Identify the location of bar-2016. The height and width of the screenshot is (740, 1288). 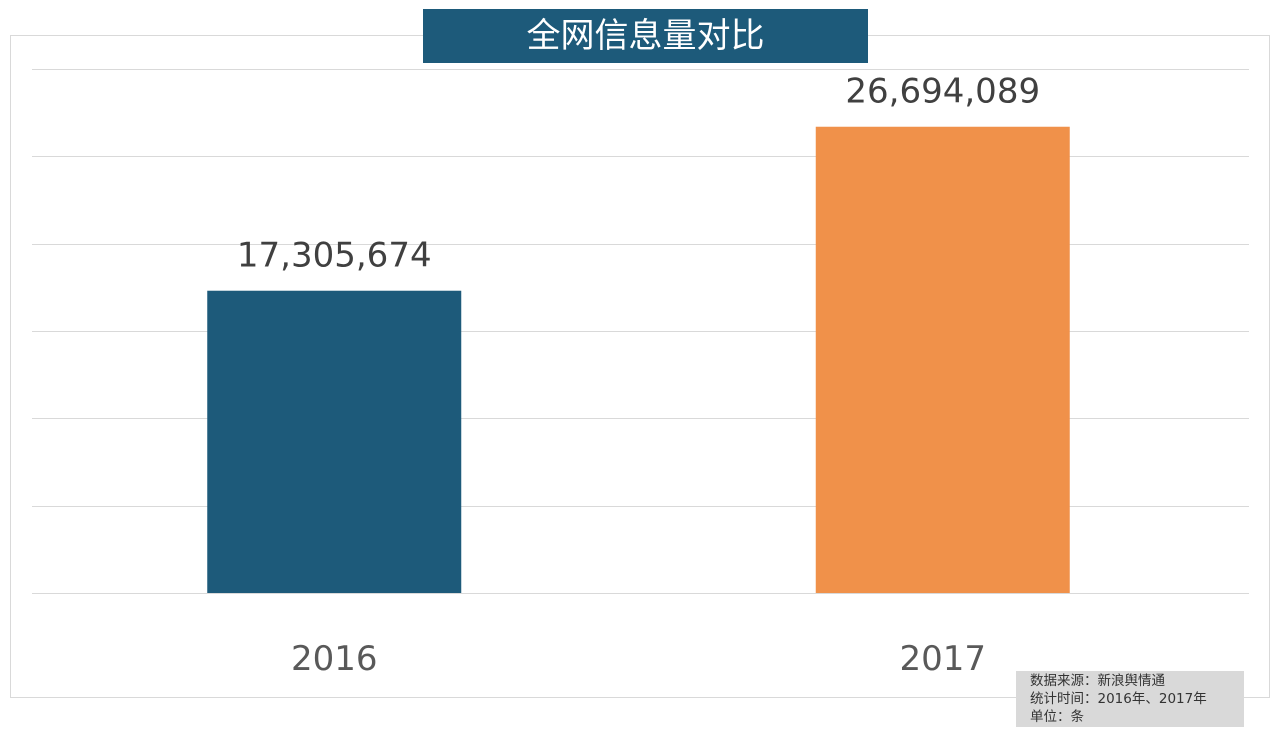
(334, 441).